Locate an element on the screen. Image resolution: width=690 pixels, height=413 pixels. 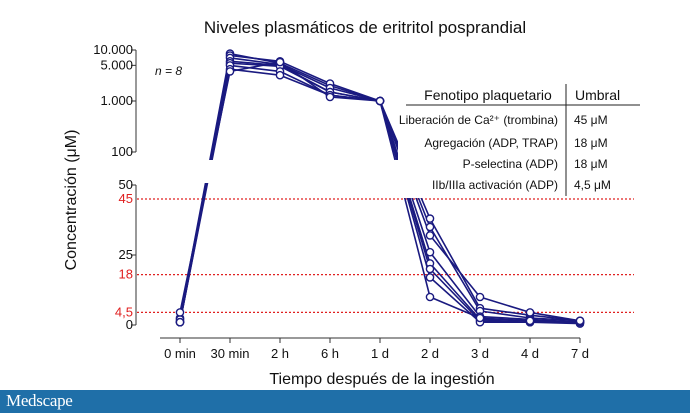
table-row-label: Liberación de Ca²⁺ (trombina) is located at coordinates (478, 120).